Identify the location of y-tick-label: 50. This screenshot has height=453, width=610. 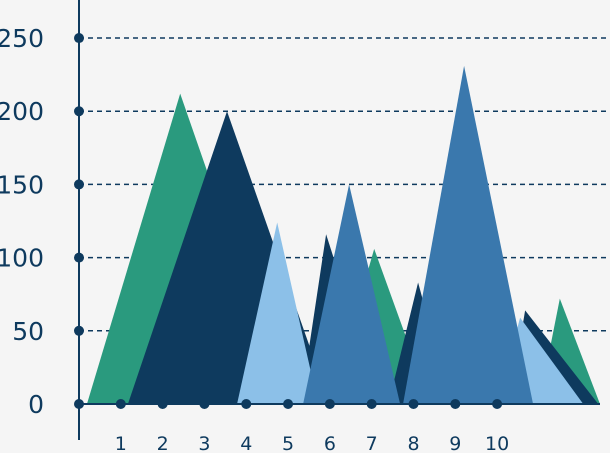
(28, 331).